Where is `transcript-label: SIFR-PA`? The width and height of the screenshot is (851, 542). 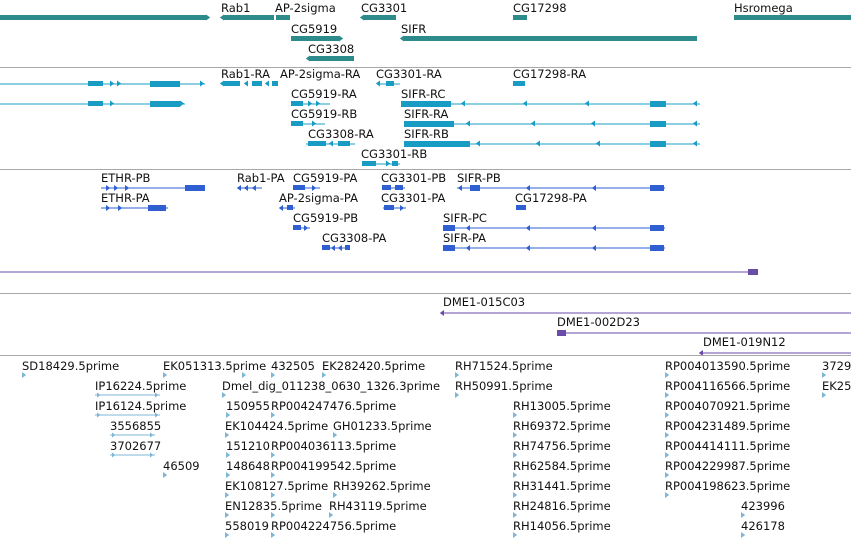
transcript-label: SIFR-PA is located at coordinates (465, 238).